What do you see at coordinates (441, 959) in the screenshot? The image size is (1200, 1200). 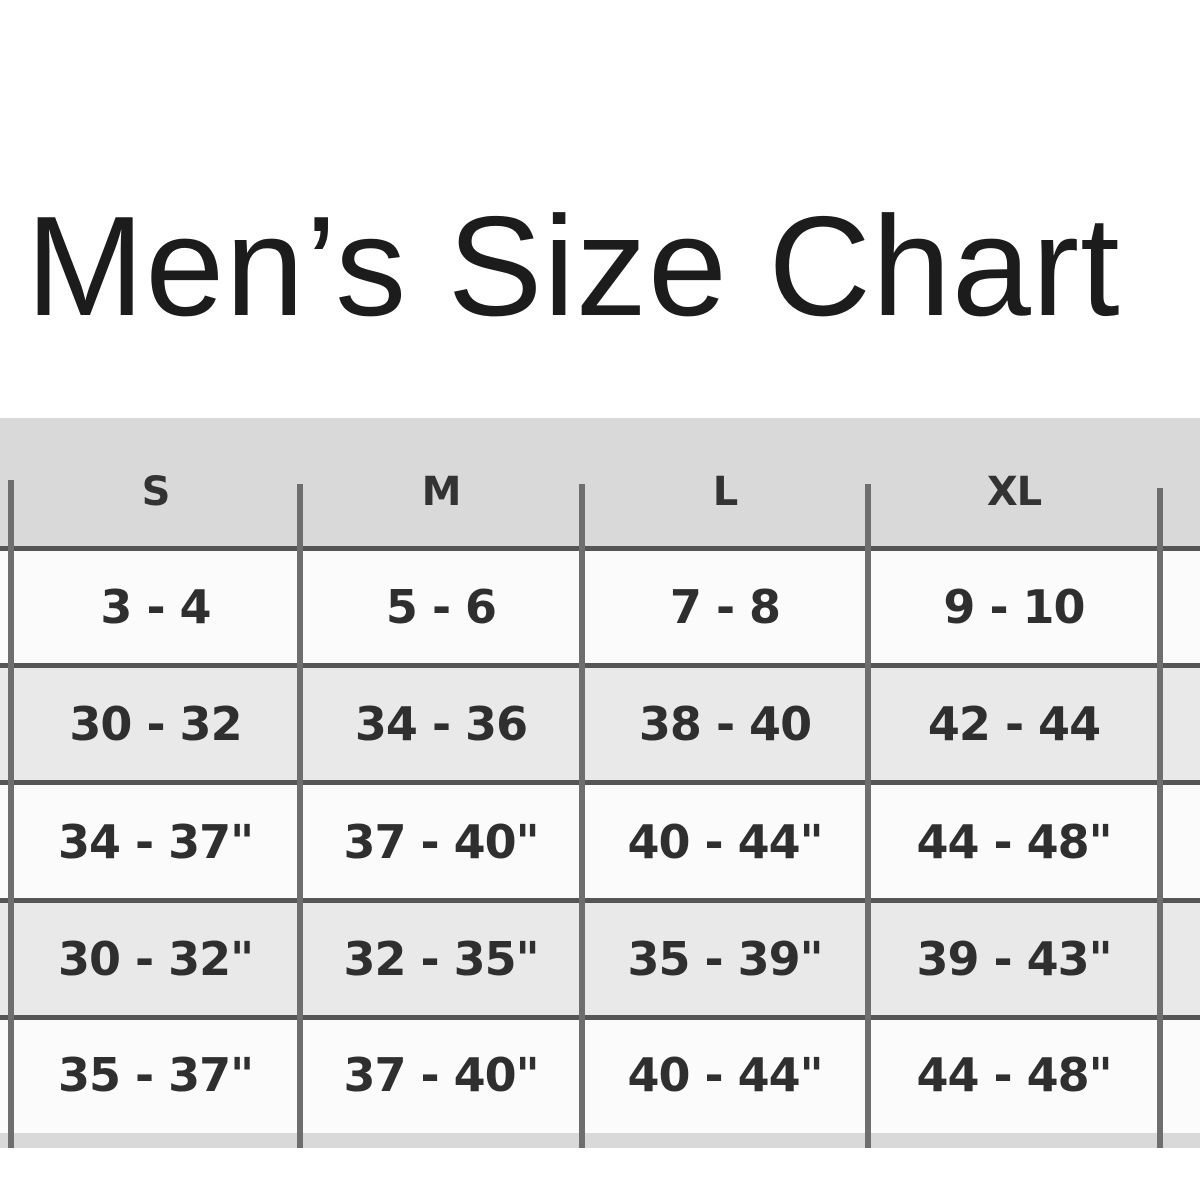 I see `table-cell: 32 - 35"` at bounding box center [441, 959].